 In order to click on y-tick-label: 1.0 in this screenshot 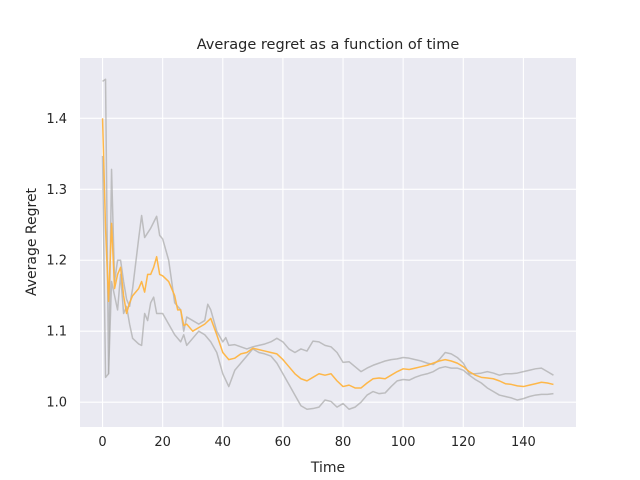, I will do `click(56, 403)`.